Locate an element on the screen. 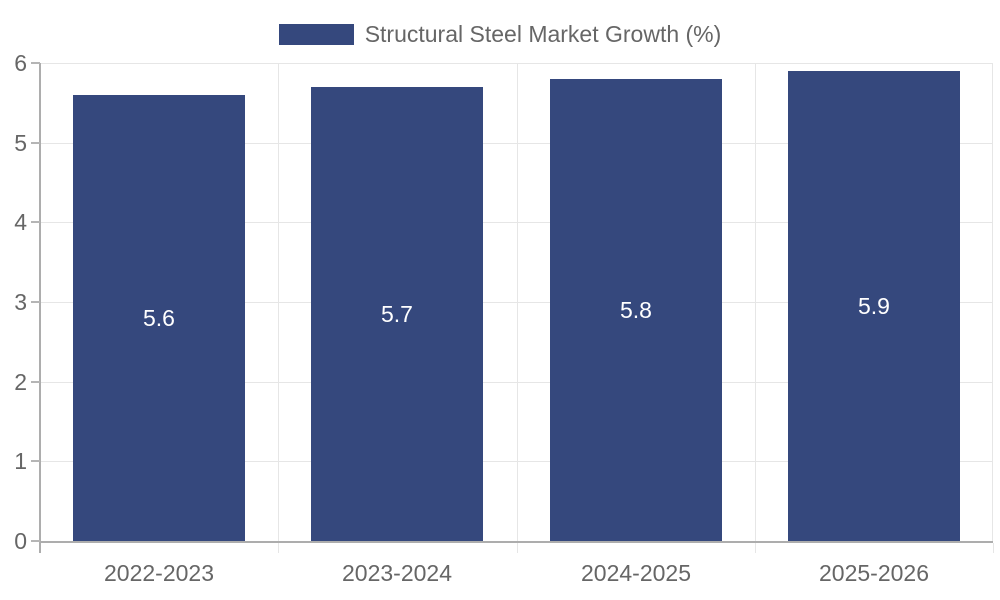 The image size is (1000, 600). bar-value-label: 5.8 is located at coordinates (636, 309).